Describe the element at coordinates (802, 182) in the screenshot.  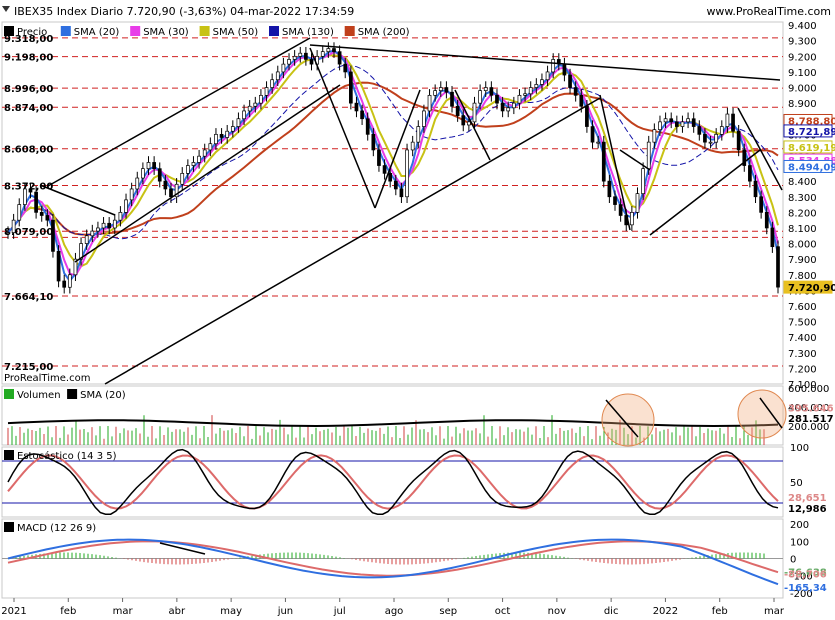
I see `price-axis-tick: 8.400` at that location.